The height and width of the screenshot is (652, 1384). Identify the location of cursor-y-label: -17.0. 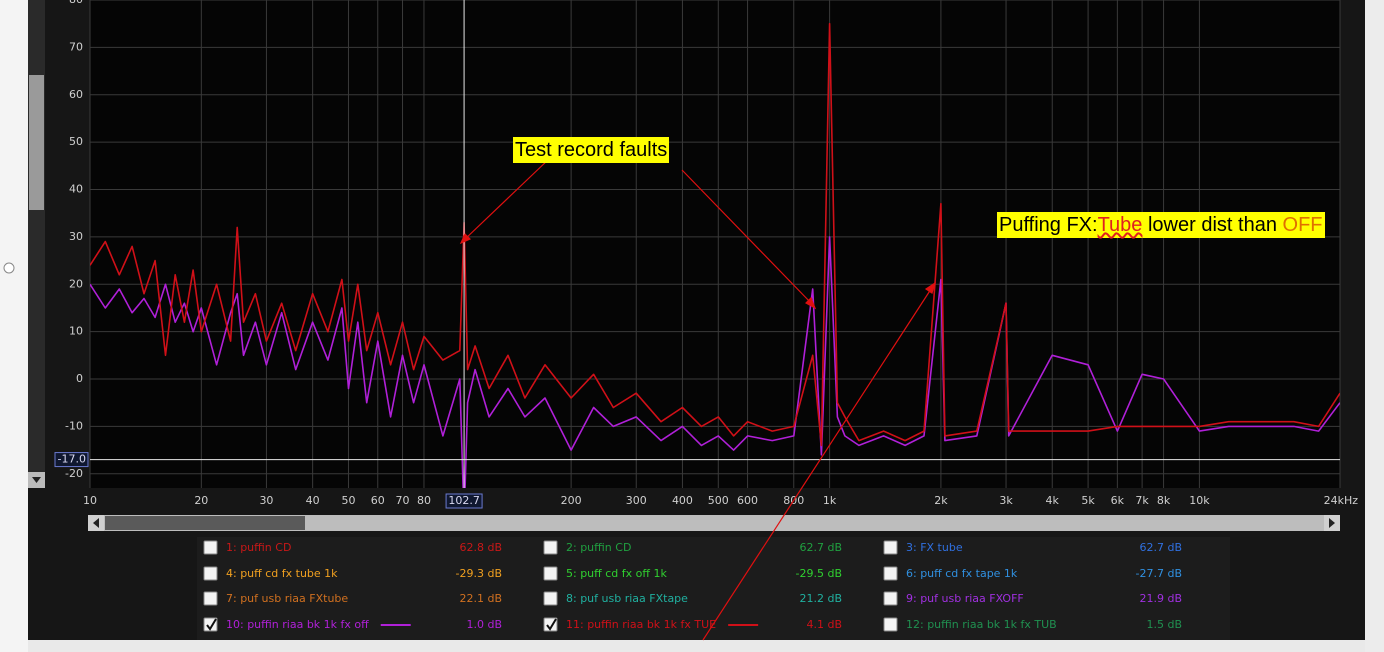
(72, 459).